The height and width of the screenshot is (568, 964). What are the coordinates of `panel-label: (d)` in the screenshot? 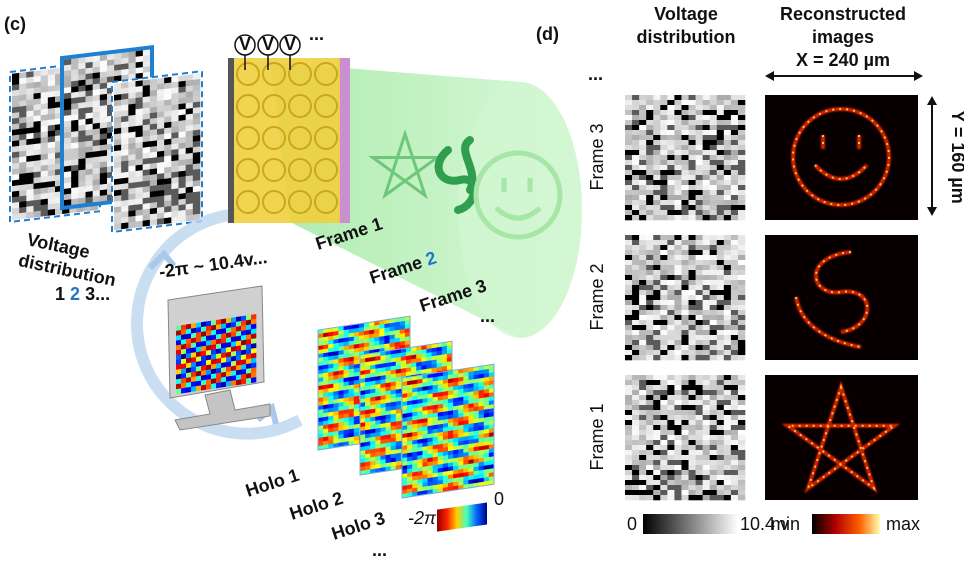 It's located at (547, 34).